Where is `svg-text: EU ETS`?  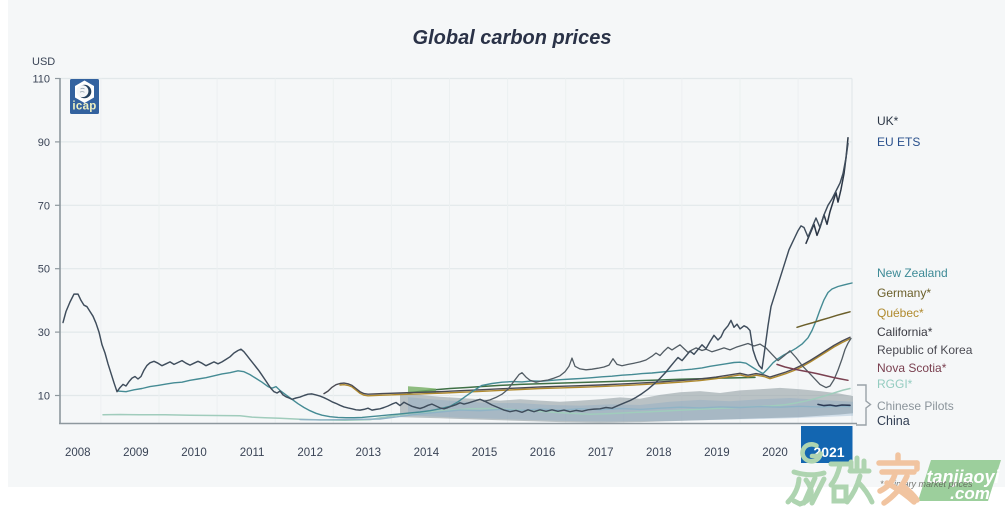 svg-text: EU ETS is located at coordinates (898, 142).